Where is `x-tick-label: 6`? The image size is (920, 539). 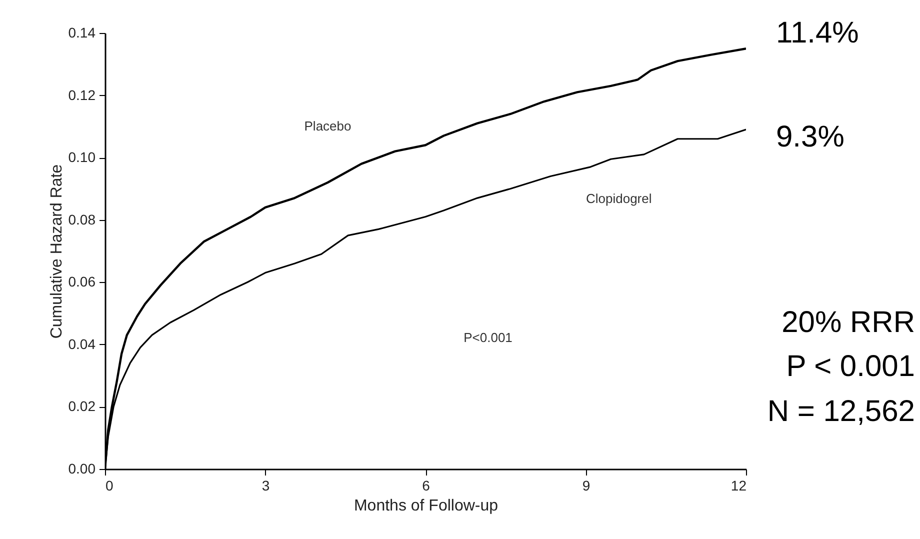
x-tick-label: 6 is located at coordinates (426, 486).